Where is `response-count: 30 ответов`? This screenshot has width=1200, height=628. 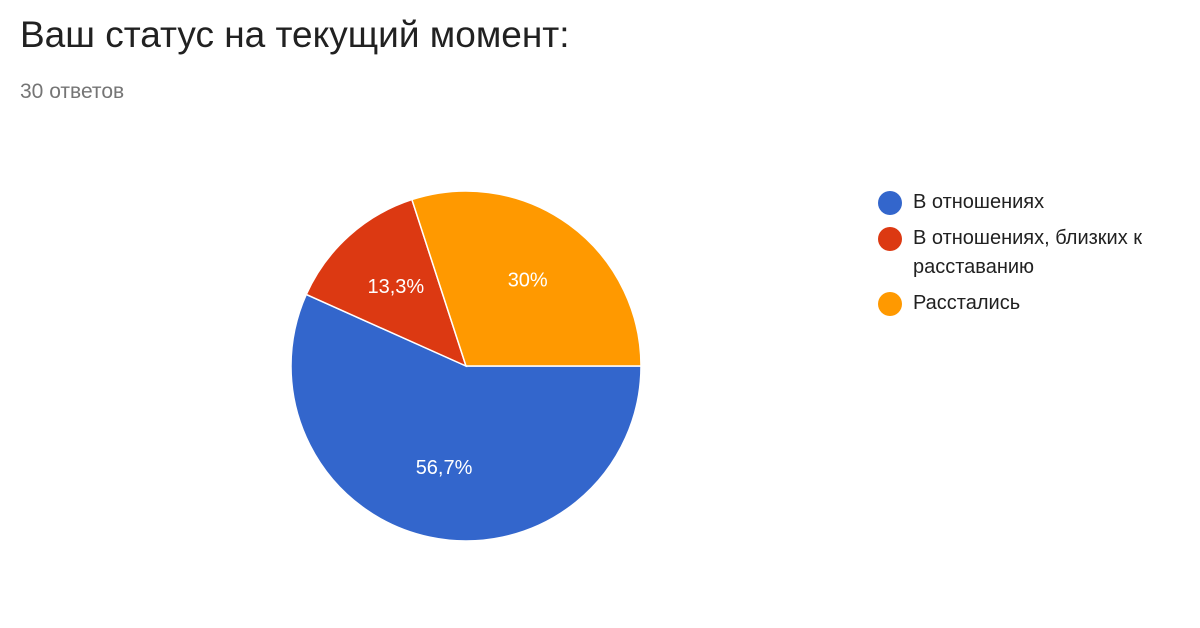 response-count: 30 ответов is located at coordinates (72, 91).